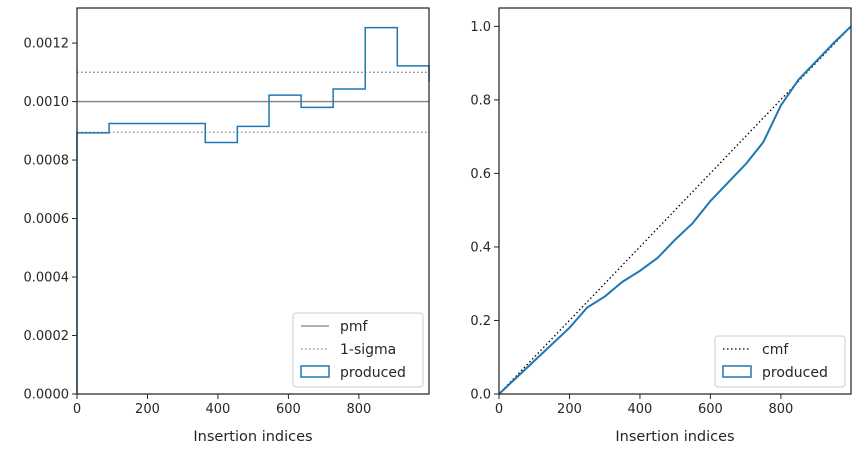 The width and height of the screenshot is (861, 453). What do you see at coordinates (480, 247) in the screenshot?
I see `y-tick-label: 0.4` at bounding box center [480, 247].